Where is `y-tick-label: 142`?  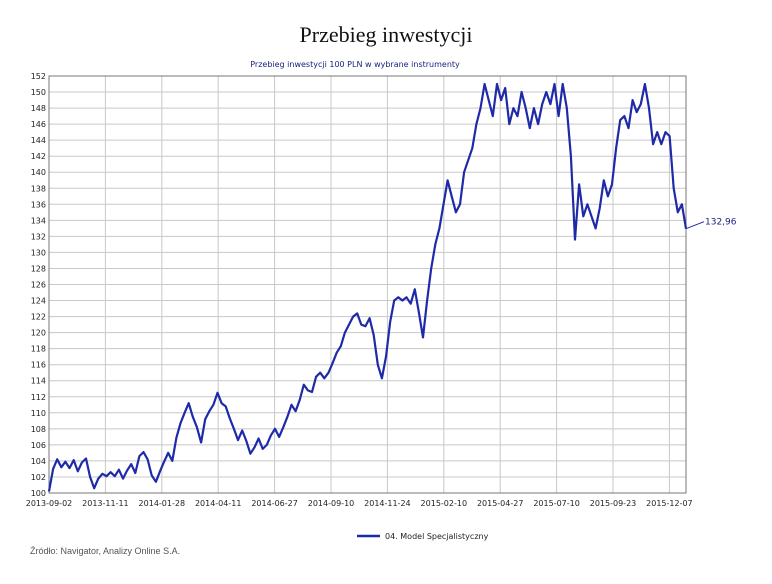
y-tick-label: 142 is located at coordinates (38, 156).